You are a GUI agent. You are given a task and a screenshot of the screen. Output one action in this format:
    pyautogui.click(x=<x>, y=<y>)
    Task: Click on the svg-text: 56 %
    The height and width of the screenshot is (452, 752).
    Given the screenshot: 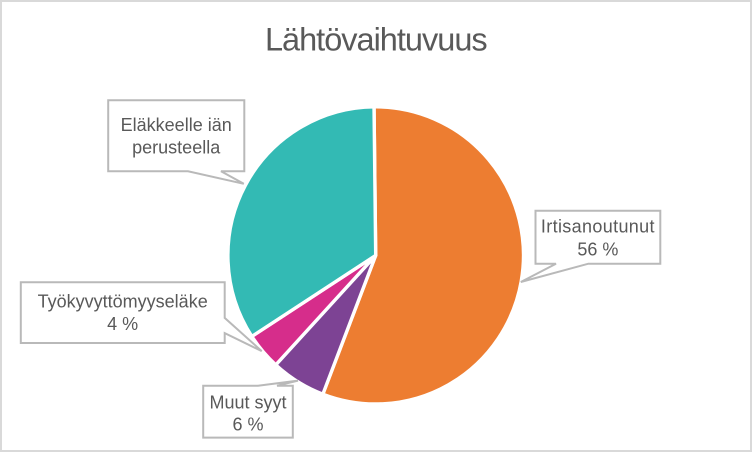 What is the action you would take?
    pyautogui.click(x=597, y=249)
    